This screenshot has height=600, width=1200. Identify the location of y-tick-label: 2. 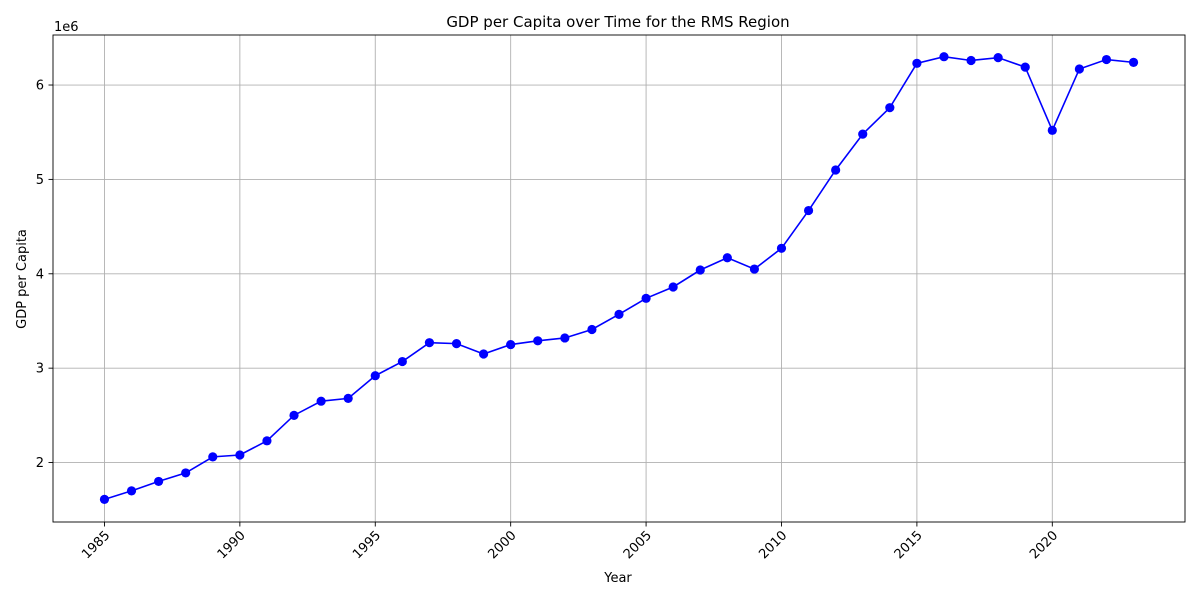
(40, 463).